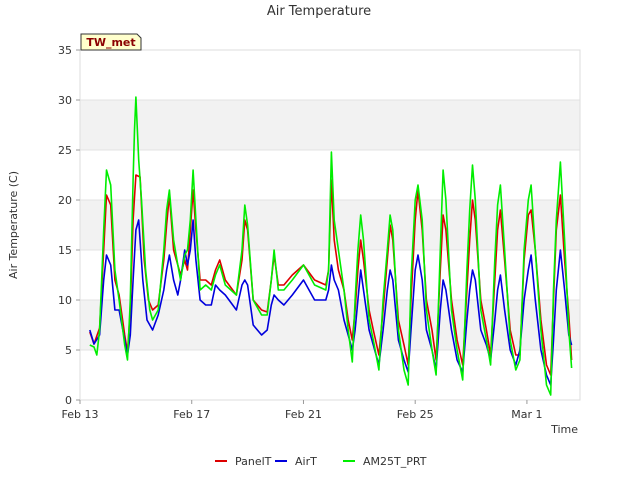  Describe the element at coordinates (13, 225) in the screenshot. I see `y-axis-label: Air Temperature (C)` at that location.